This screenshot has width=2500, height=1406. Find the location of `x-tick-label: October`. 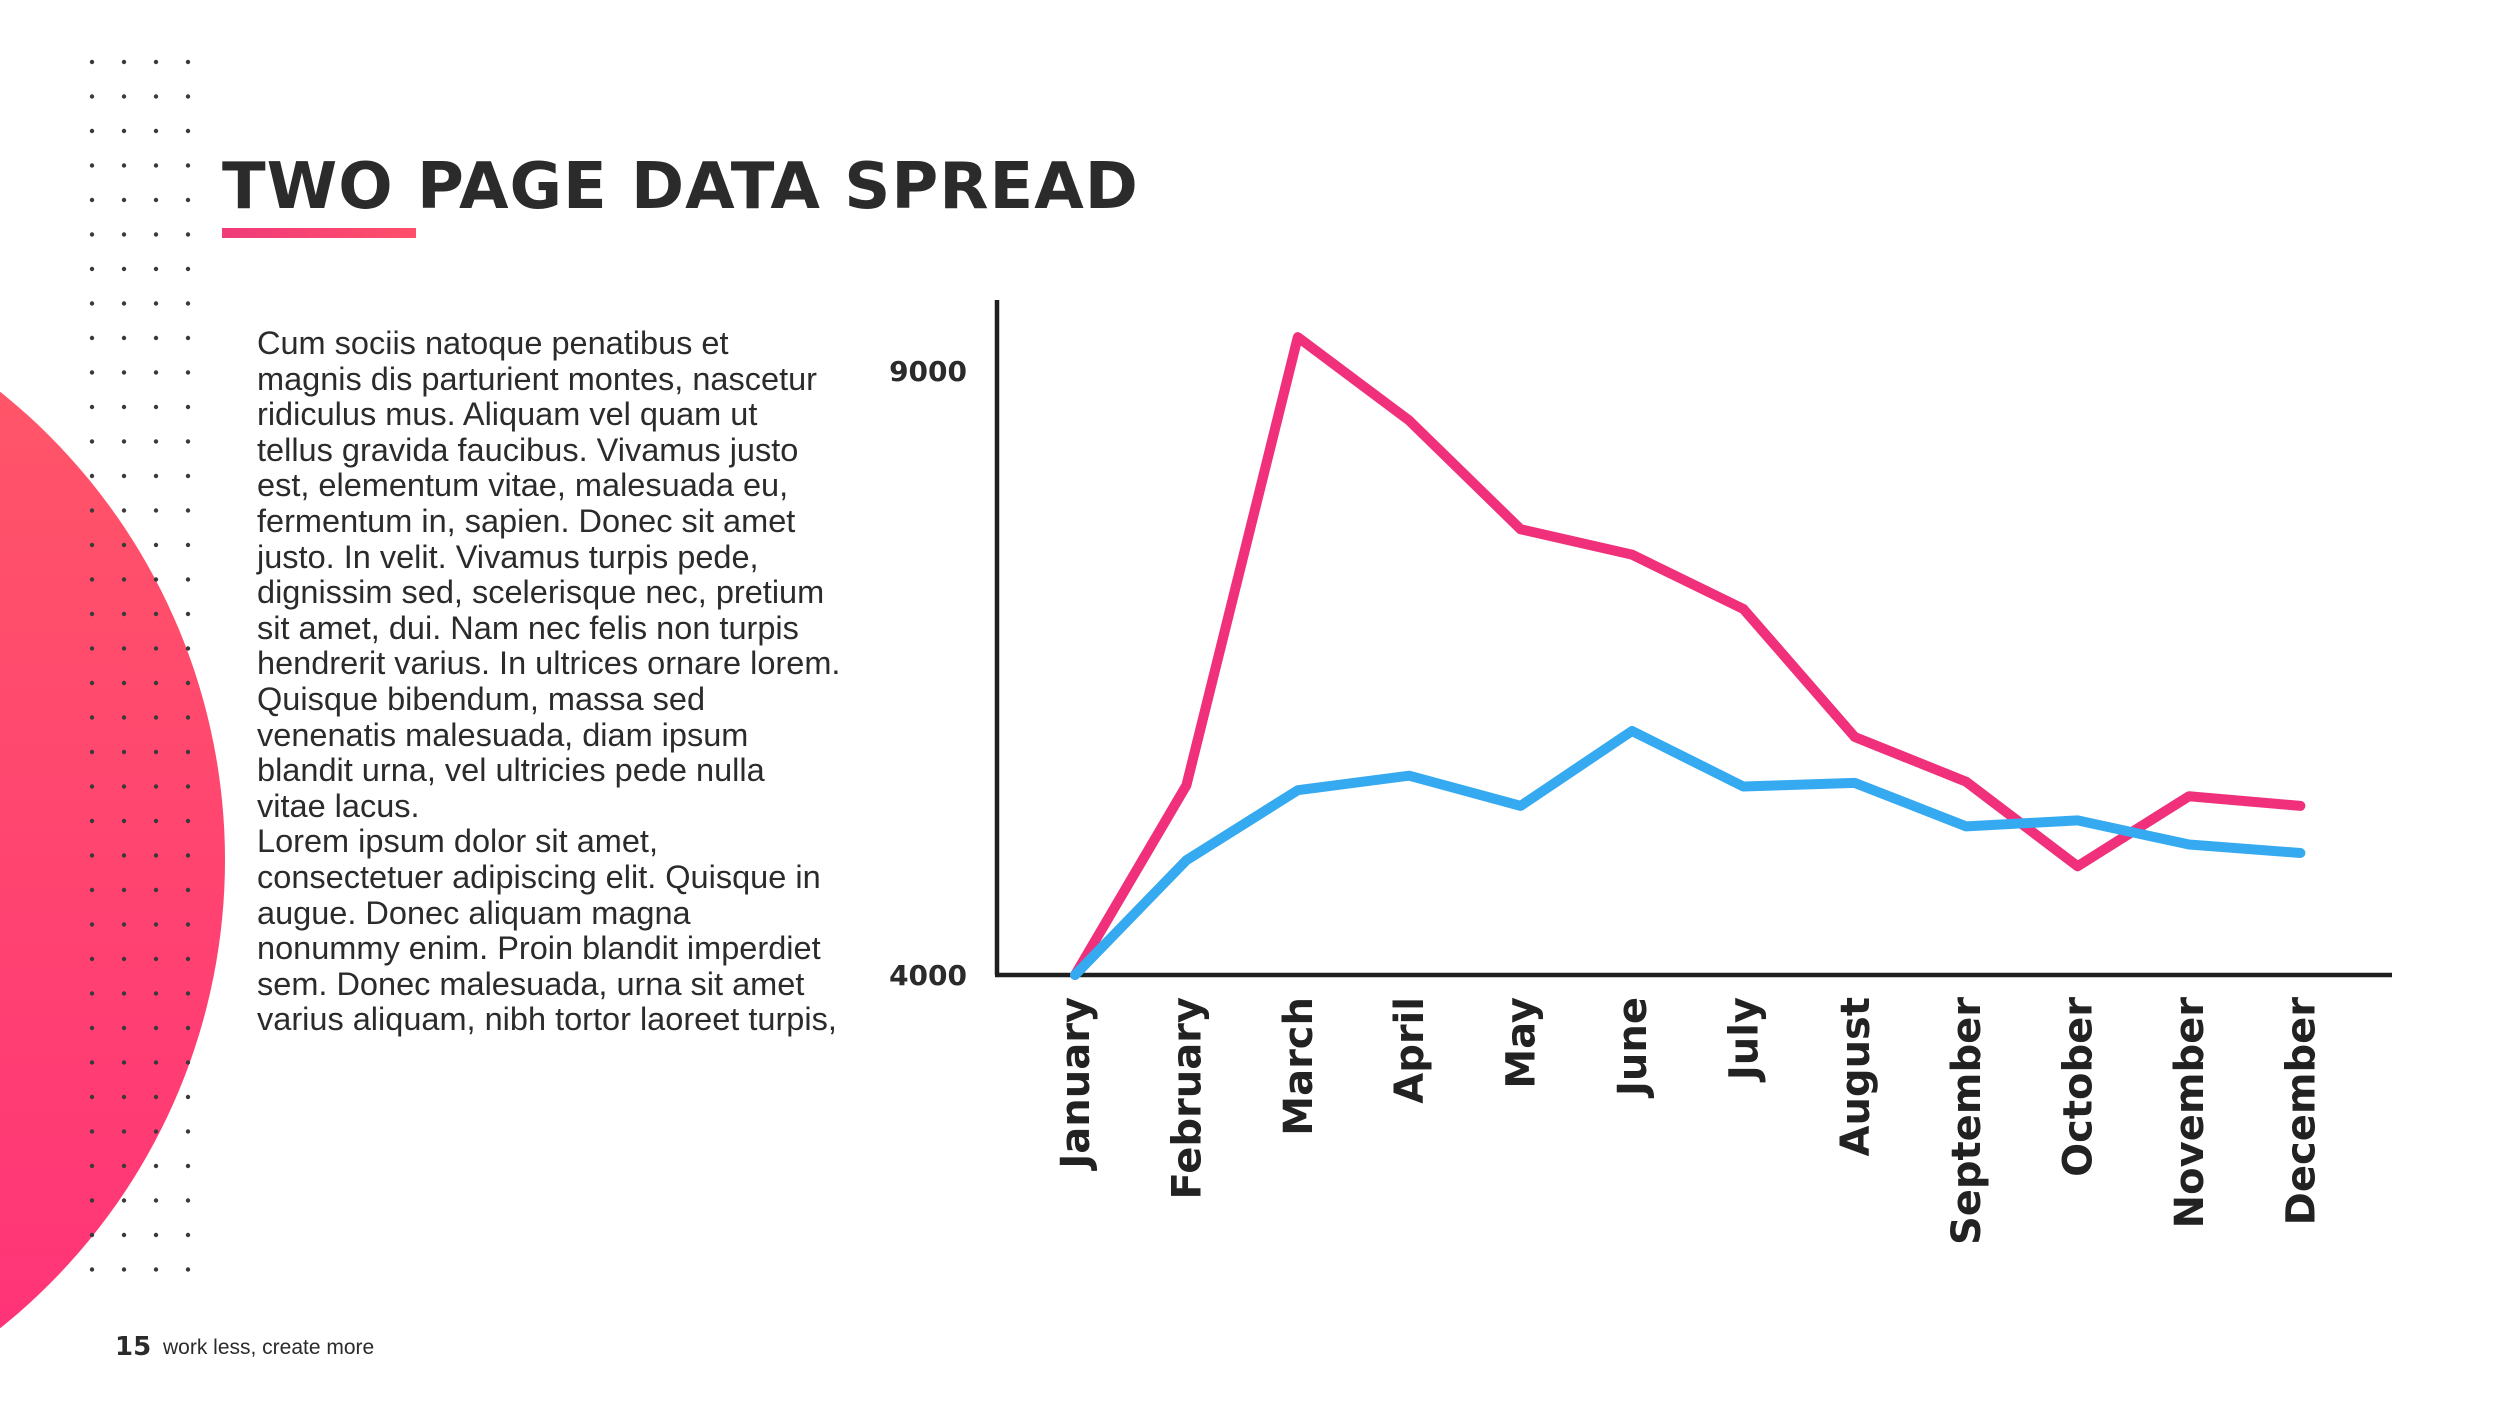

x-tick-label: October is located at coordinates (2079, 1087).